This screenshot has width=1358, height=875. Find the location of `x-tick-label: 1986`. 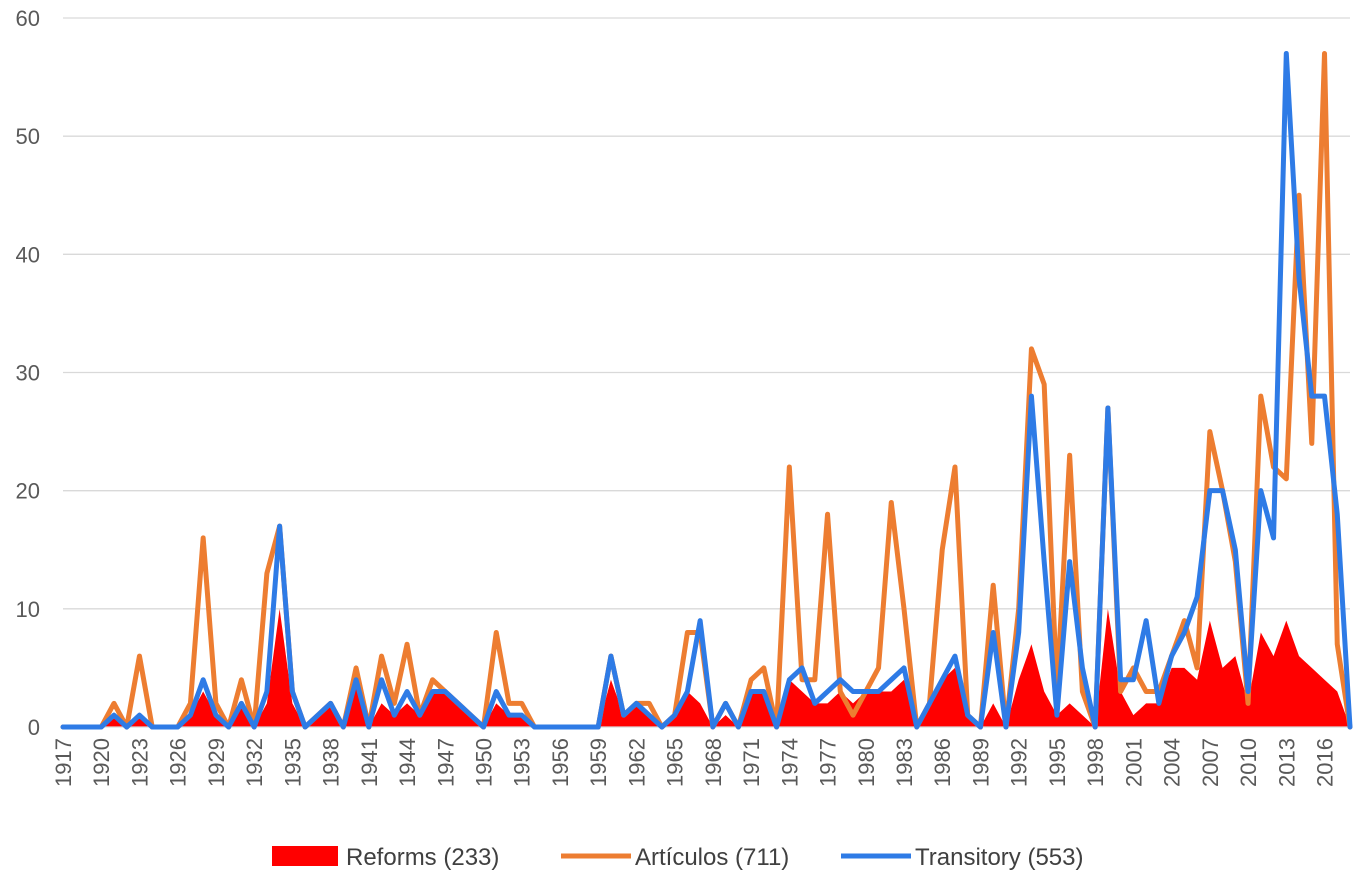

x-tick-label: 1986 is located at coordinates (942, 762).